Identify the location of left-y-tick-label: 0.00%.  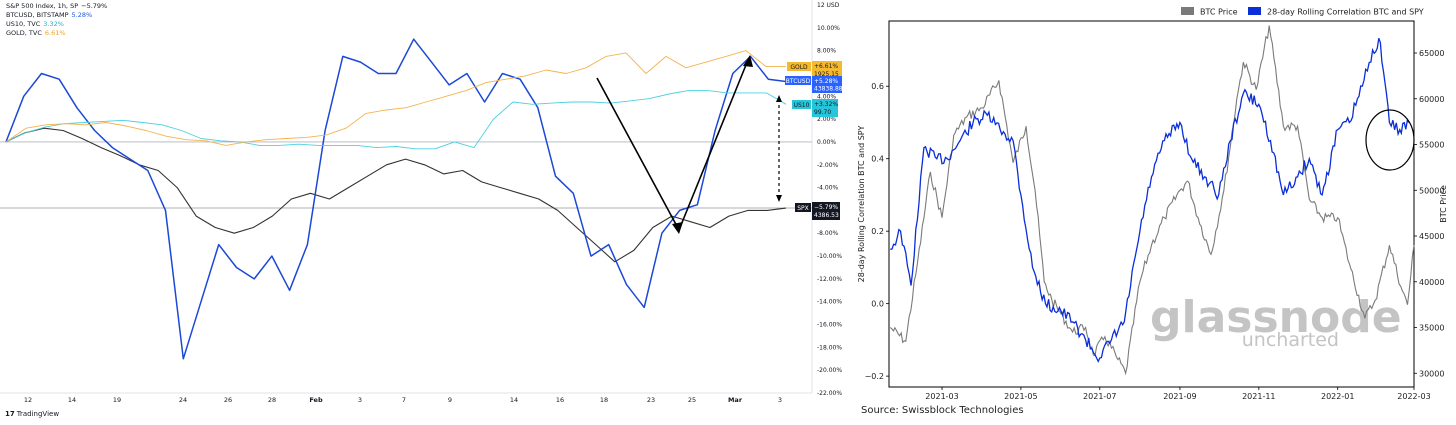
(826, 142).